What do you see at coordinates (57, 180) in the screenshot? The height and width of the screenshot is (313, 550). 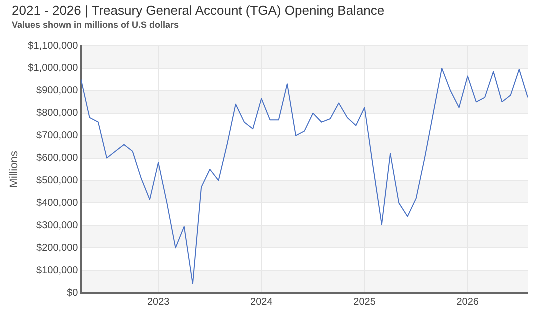 I see `y-tick-label: $500,000` at bounding box center [57, 180].